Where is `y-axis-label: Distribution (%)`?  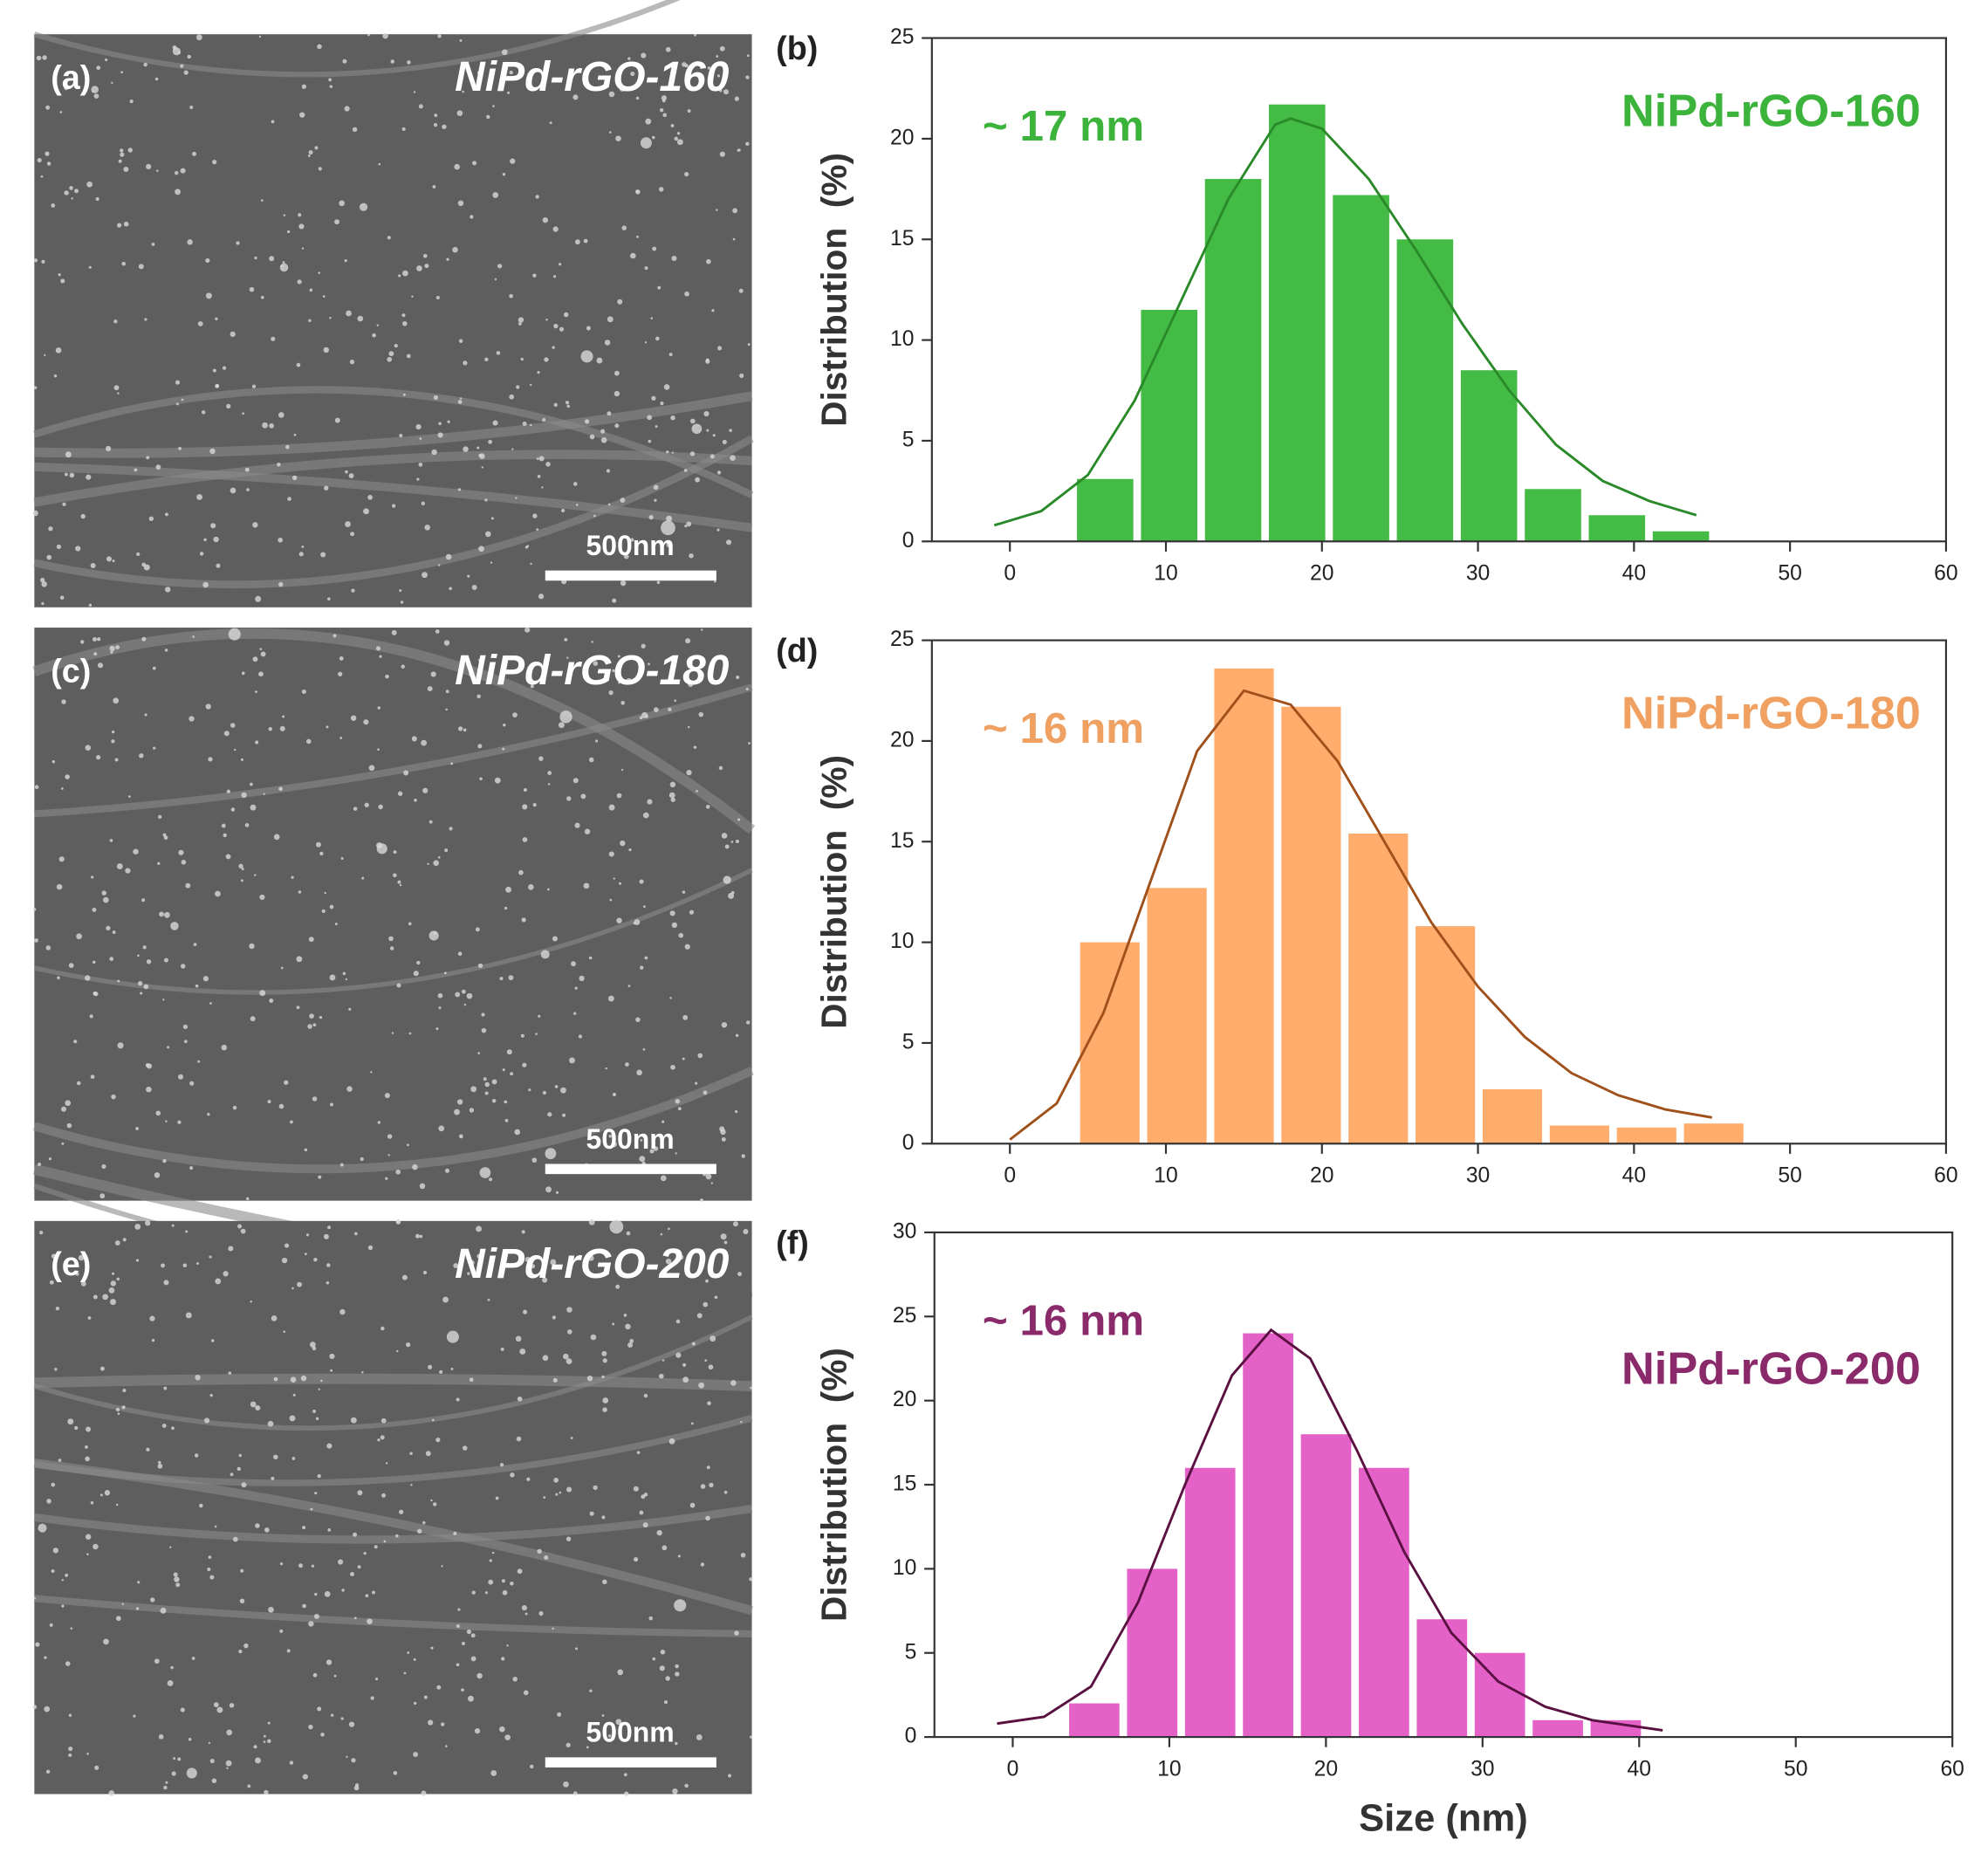 y-axis-label: Distribution (%) is located at coordinates (834, 892).